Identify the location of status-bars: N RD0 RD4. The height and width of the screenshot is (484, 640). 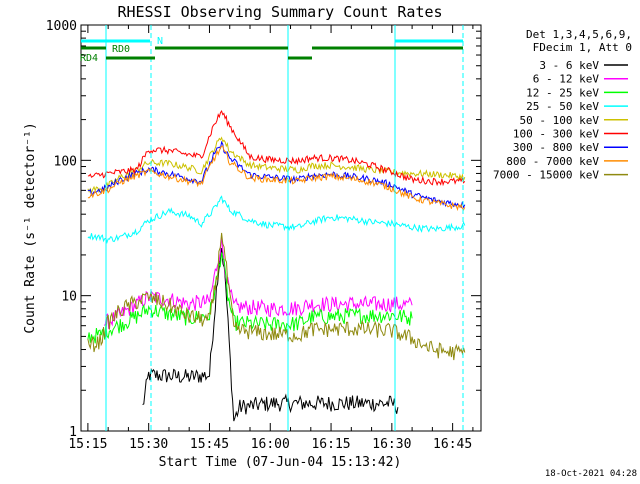
(271, 50).